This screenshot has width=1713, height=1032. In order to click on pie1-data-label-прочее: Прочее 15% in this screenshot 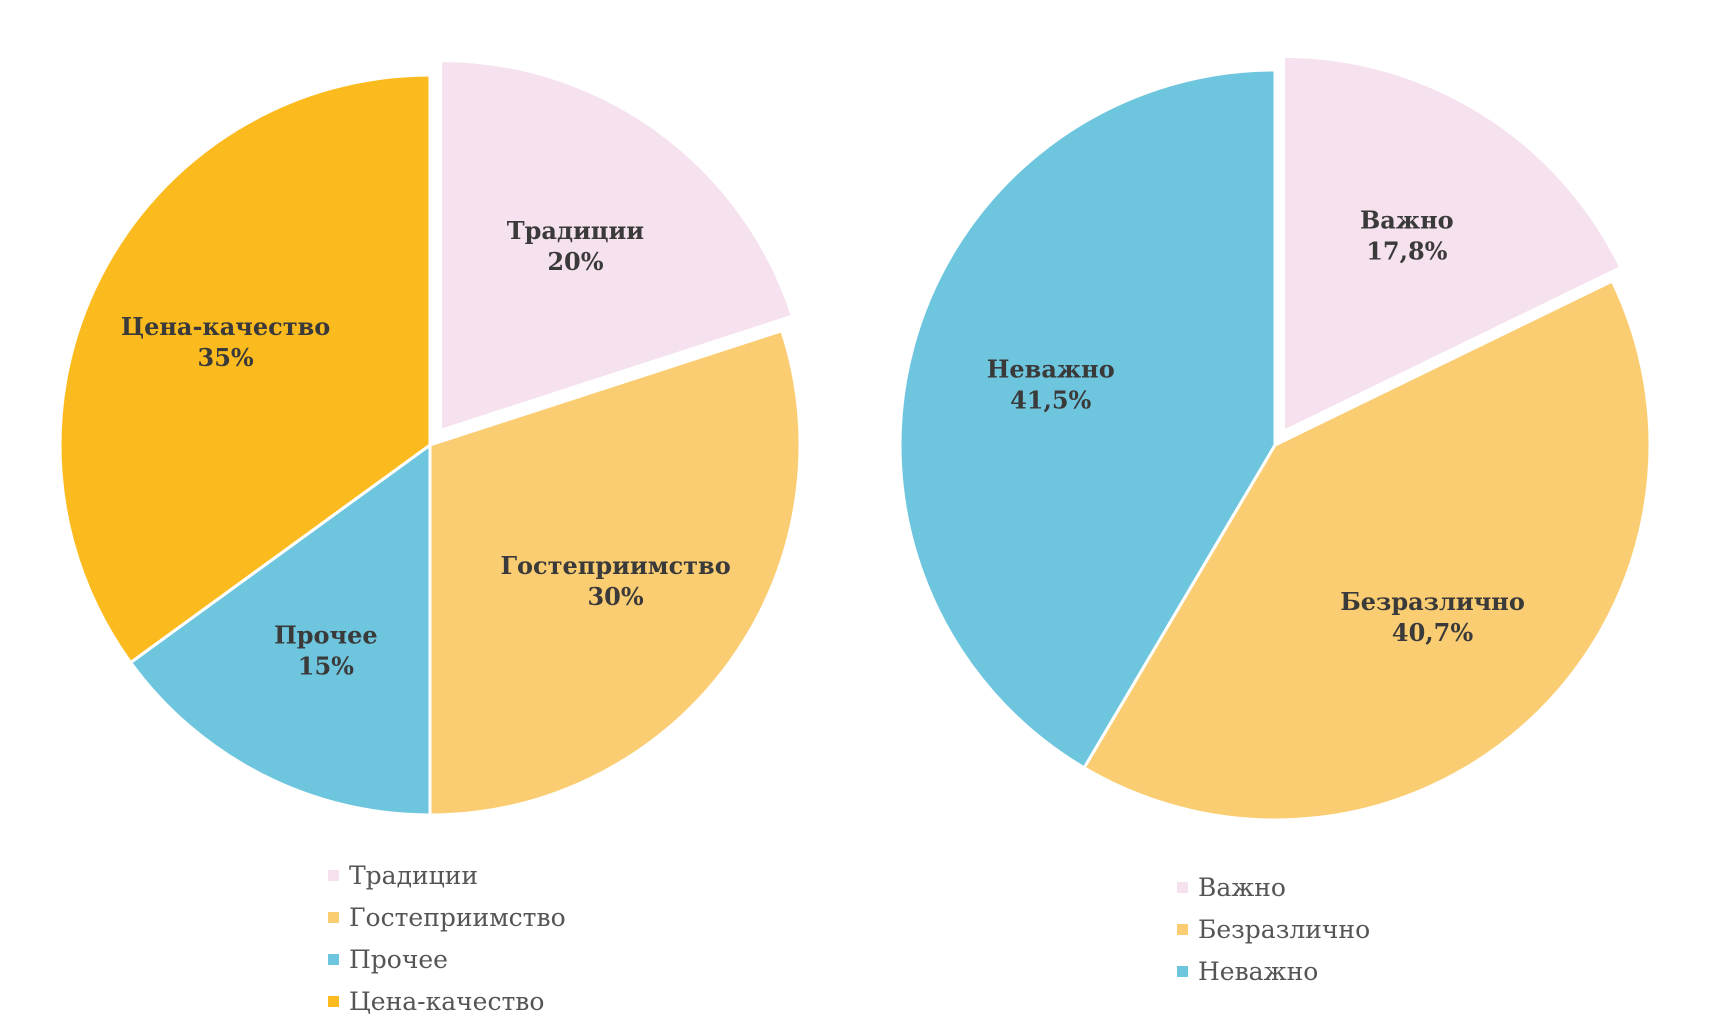, I will do `click(326, 650)`.